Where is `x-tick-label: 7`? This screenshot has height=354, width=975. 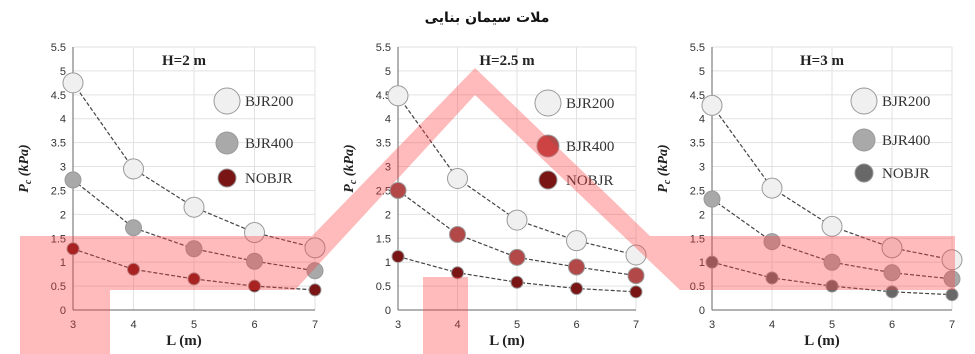
x-tick-label: 7 is located at coordinates (315, 325).